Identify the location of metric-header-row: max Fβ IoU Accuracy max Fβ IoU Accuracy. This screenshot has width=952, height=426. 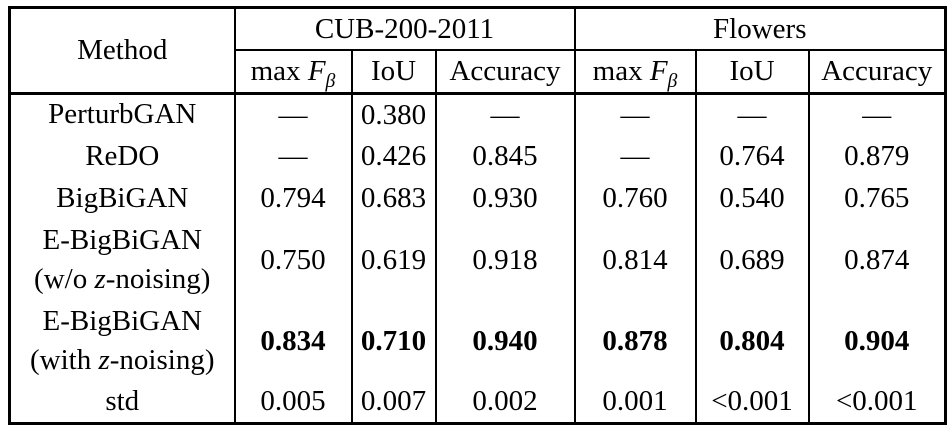
(478, 72).